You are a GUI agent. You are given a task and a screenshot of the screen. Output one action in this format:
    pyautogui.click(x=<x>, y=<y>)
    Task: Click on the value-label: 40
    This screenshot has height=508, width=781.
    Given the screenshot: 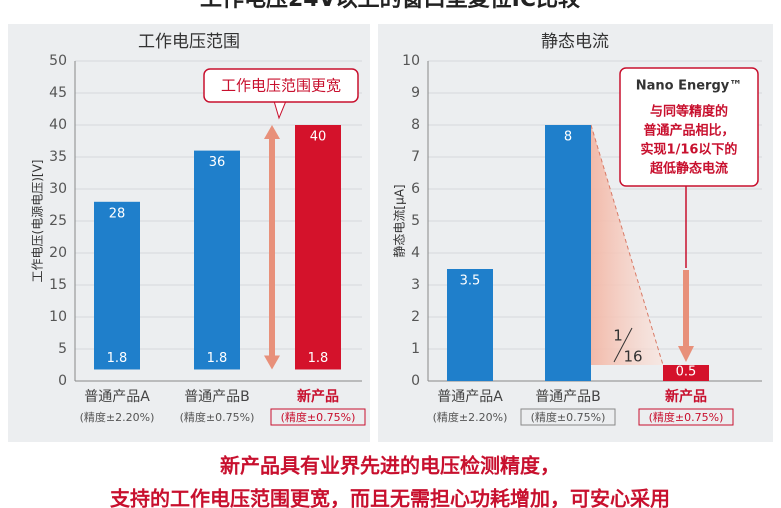 What is the action you would take?
    pyautogui.click(x=318, y=137)
    